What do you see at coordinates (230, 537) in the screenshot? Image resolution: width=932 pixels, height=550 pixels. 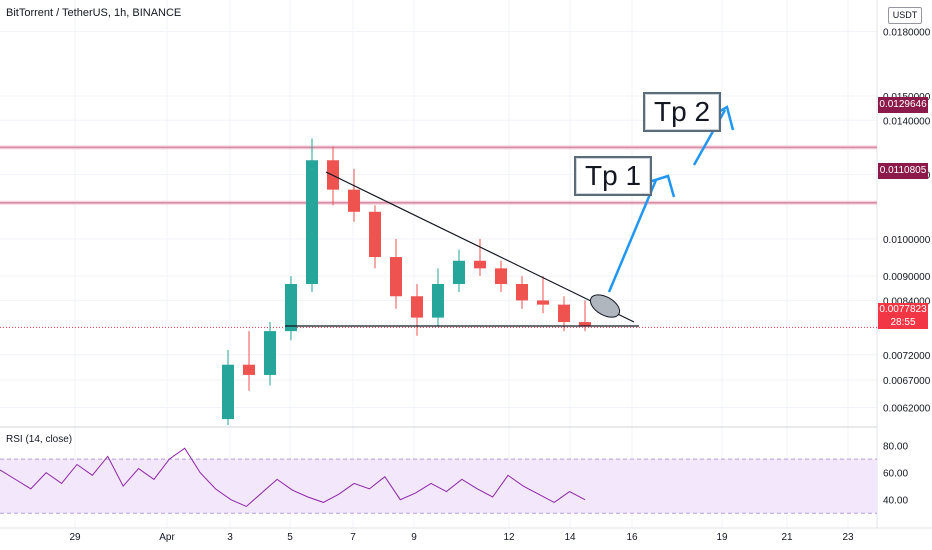 I see `x-tick-label: 3` at bounding box center [230, 537].